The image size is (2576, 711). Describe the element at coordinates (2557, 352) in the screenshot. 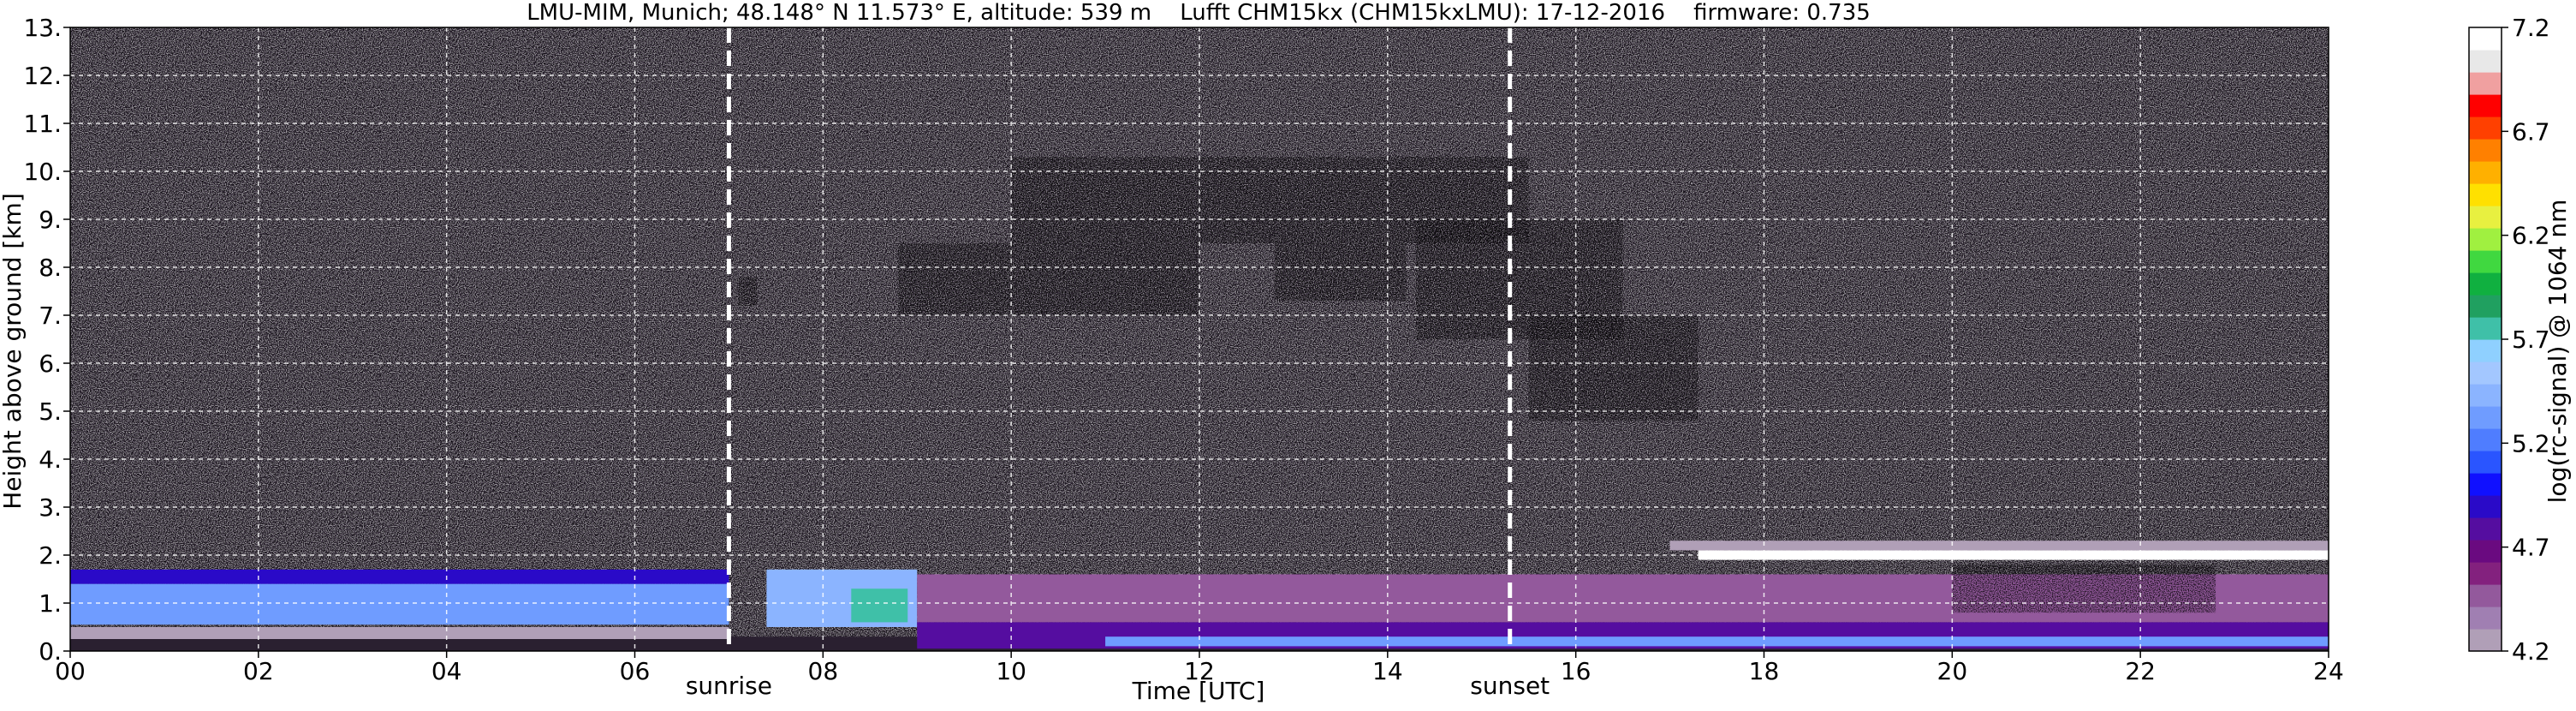

I see `colorbar-label: log(rc-signal) @ 1064 nm` at that location.